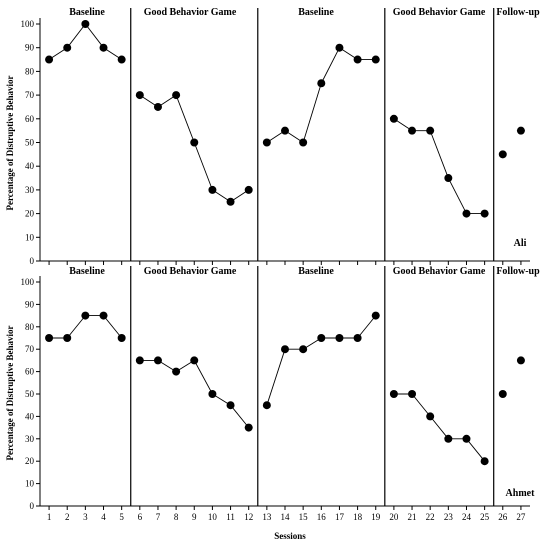 The width and height of the screenshot is (550, 550). I want to click on x-tick-label: 1, so click(49, 517).